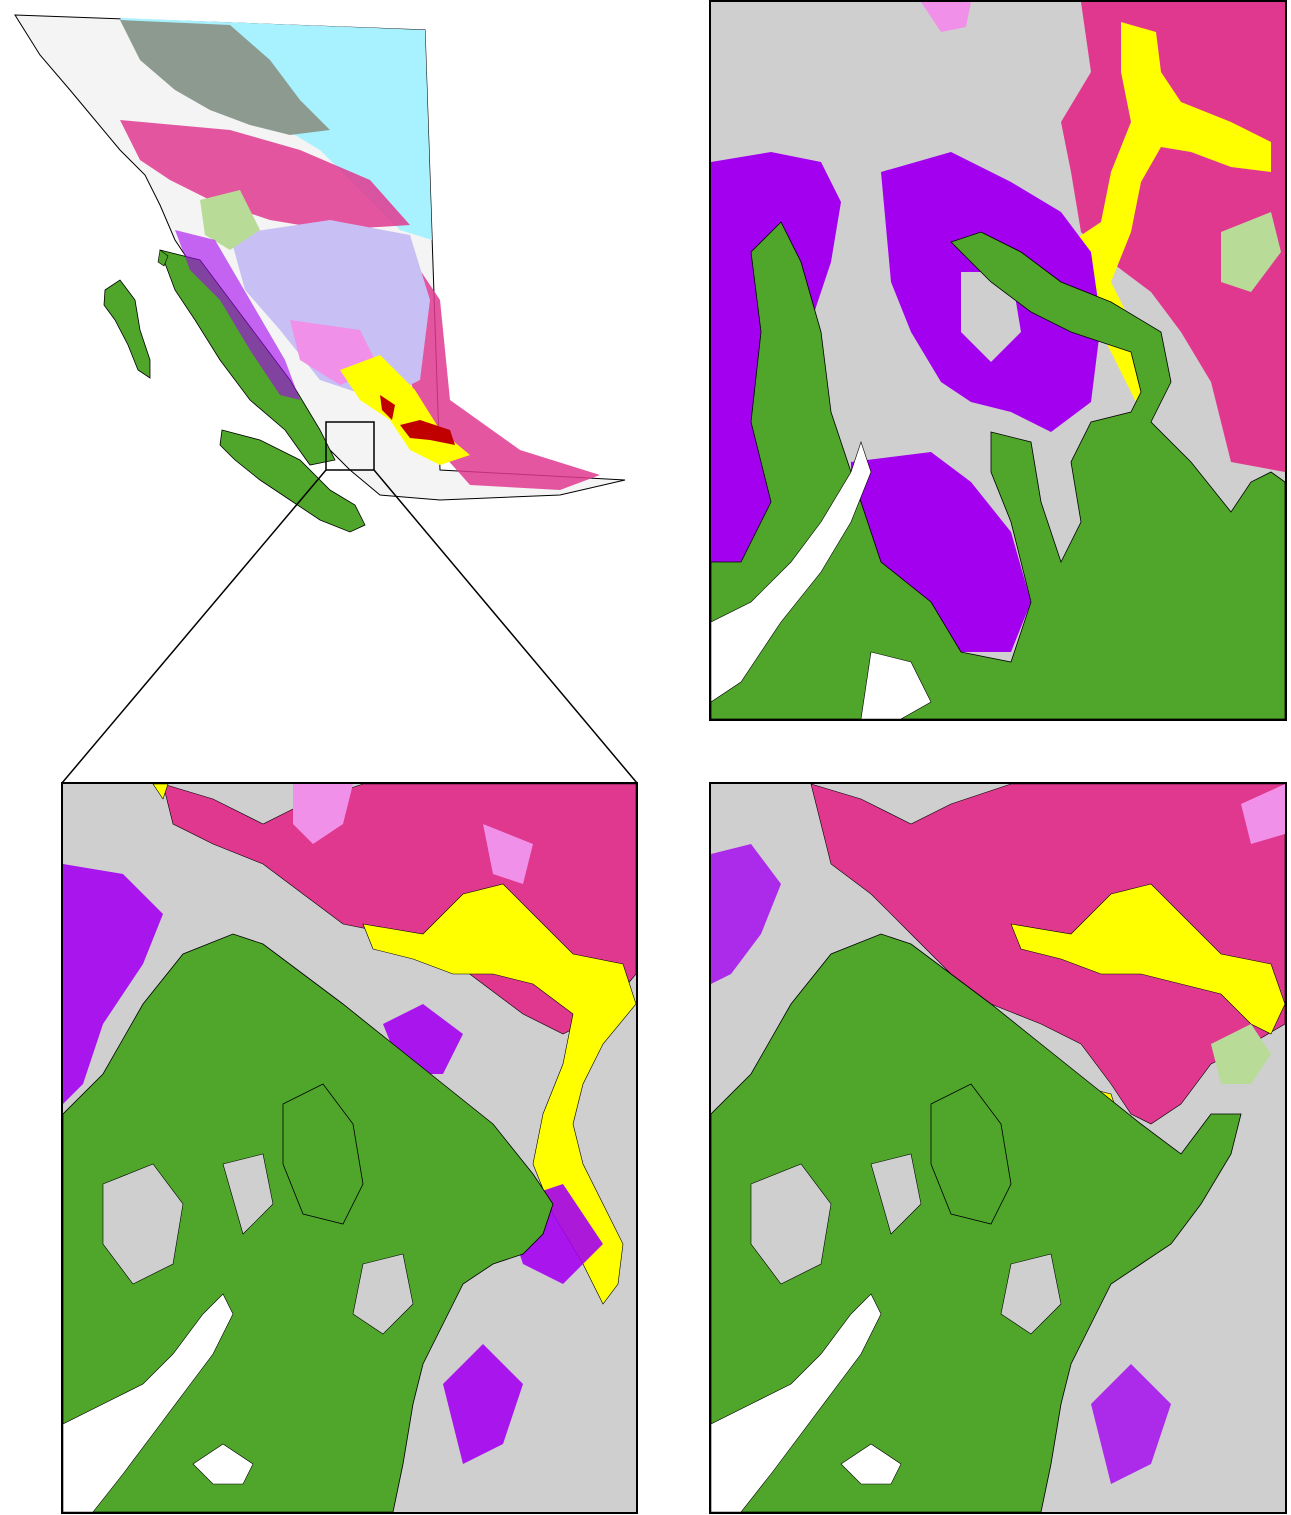 The height and width of the screenshot is (1515, 1291). What do you see at coordinates (158, 1402) in the screenshot?
I see `smooth-water` at bounding box center [158, 1402].